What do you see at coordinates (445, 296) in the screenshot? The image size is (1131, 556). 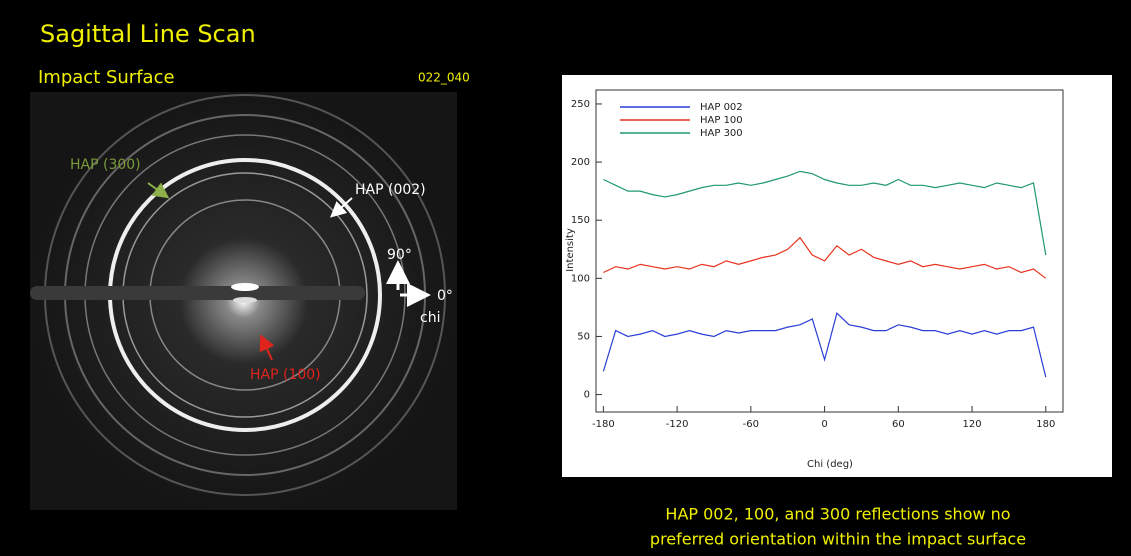 I see `annotation: 0°` at bounding box center [445, 296].